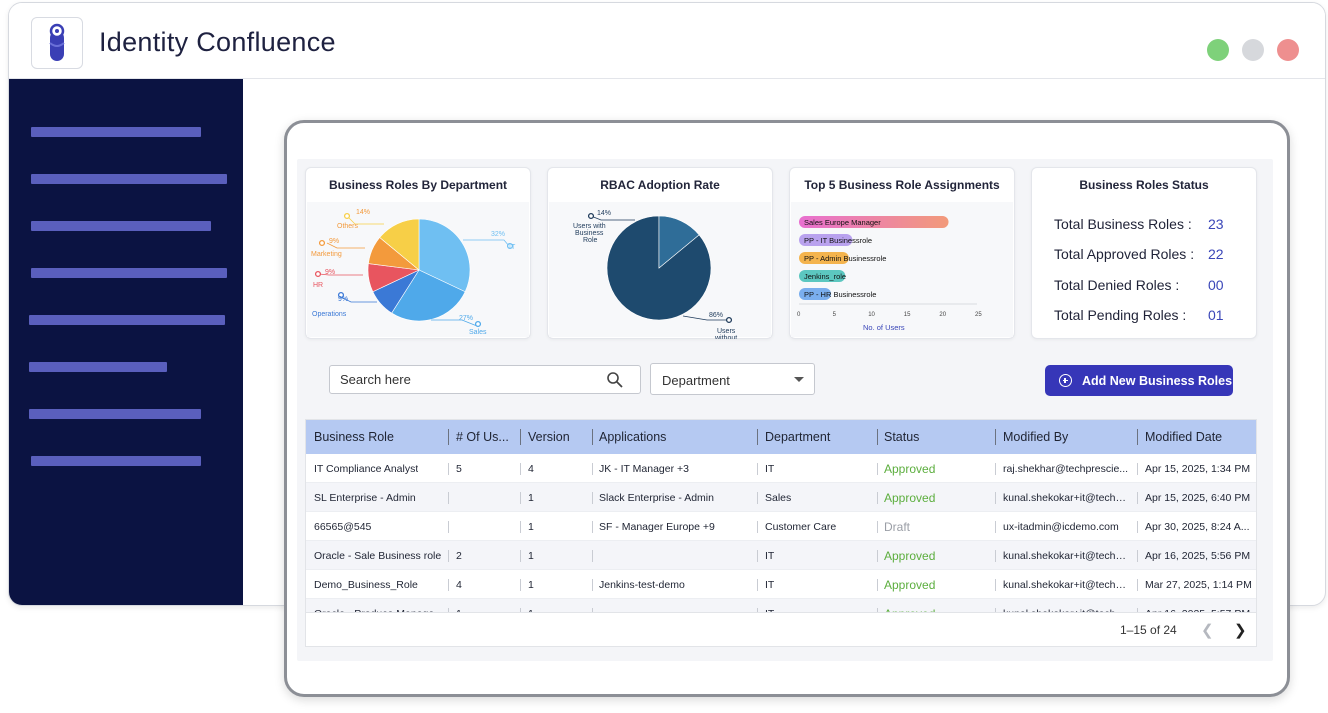 This screenshot has height=713, width=1328. Describe the element at coordinates (1184, 437) in the screenshot. I see `col-modified-date: Modified Date` at that location.